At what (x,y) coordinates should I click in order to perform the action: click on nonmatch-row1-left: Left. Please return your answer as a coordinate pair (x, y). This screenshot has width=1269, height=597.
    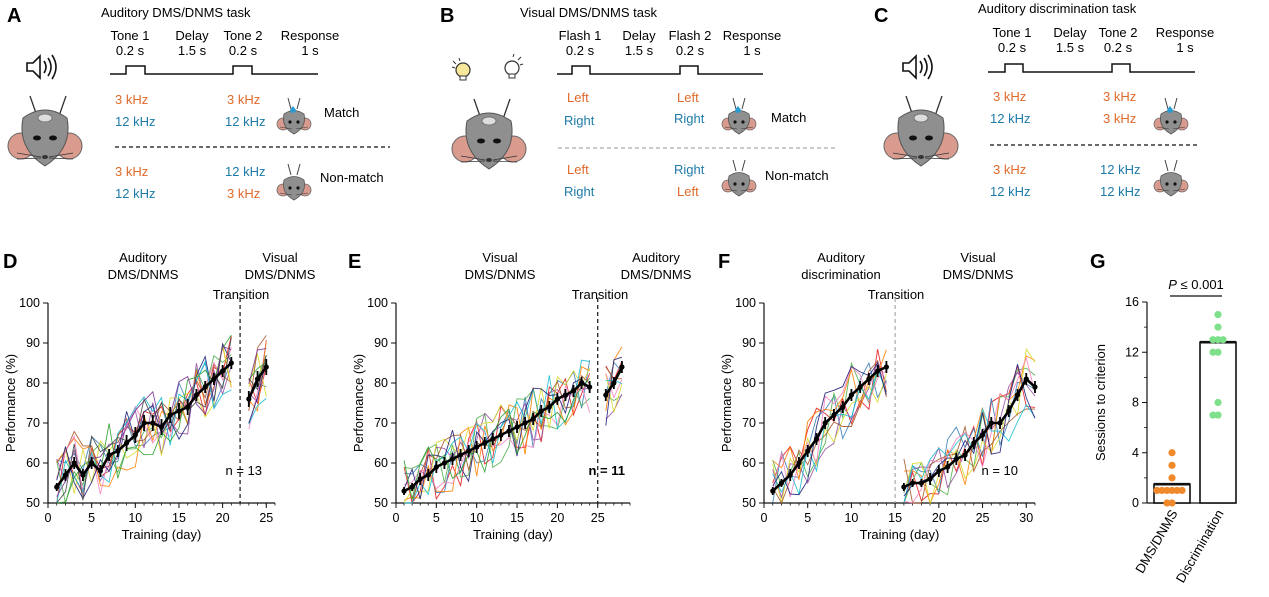
    Looking at the image, I should click on (578, 169).